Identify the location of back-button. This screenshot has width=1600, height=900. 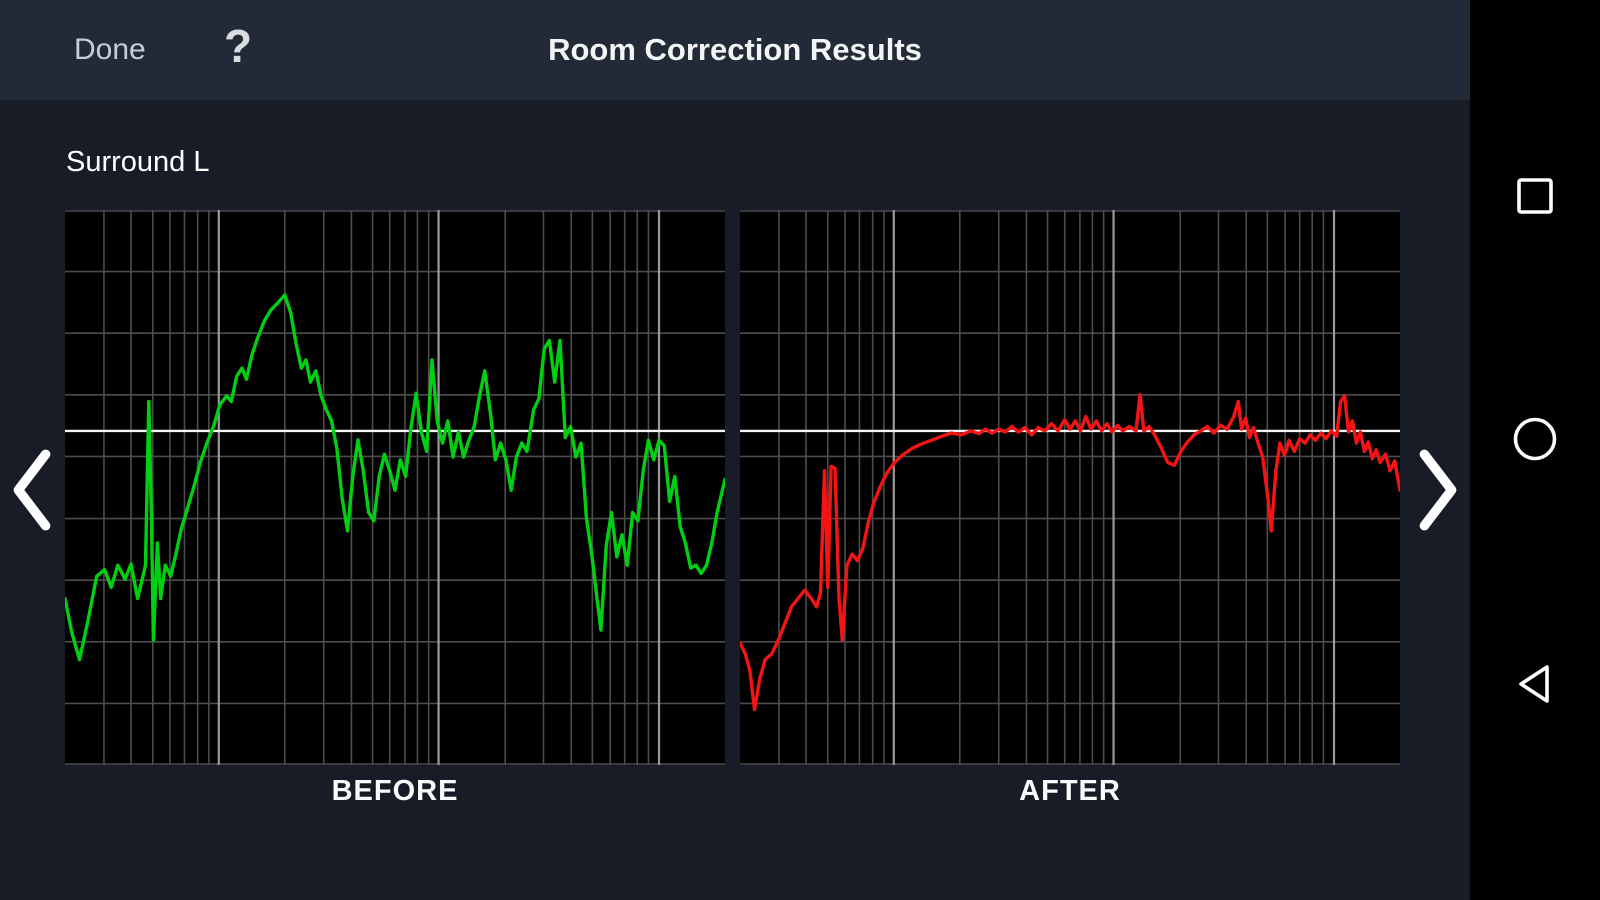
(1535, 684).